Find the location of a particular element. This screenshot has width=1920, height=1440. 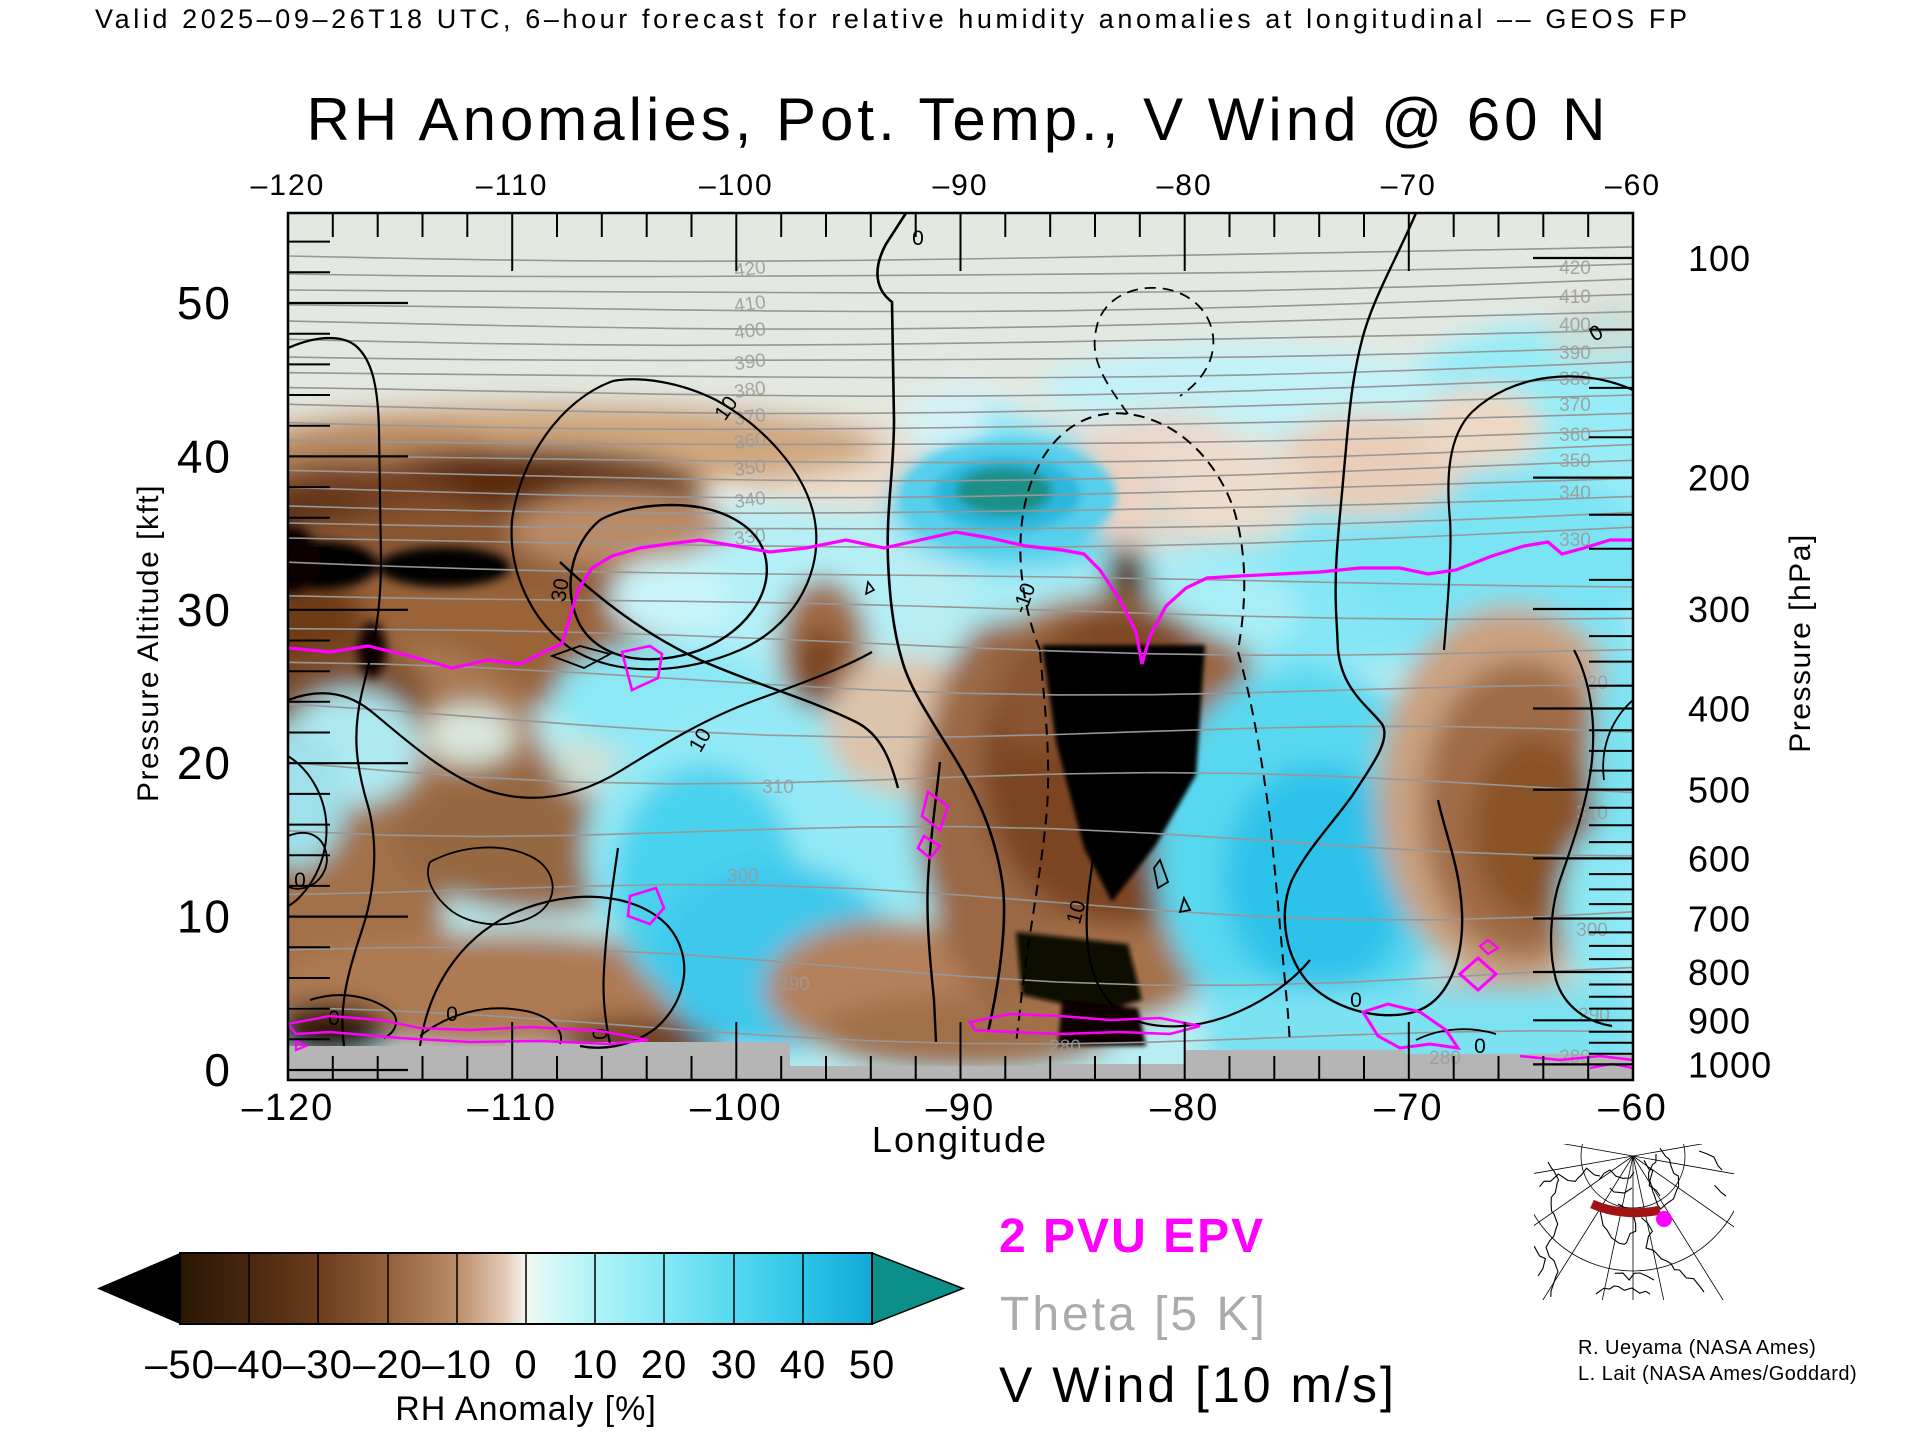

svg-text: L. Lait (NASA Ames/Goddard) is located at coordinates (1717, 1374).